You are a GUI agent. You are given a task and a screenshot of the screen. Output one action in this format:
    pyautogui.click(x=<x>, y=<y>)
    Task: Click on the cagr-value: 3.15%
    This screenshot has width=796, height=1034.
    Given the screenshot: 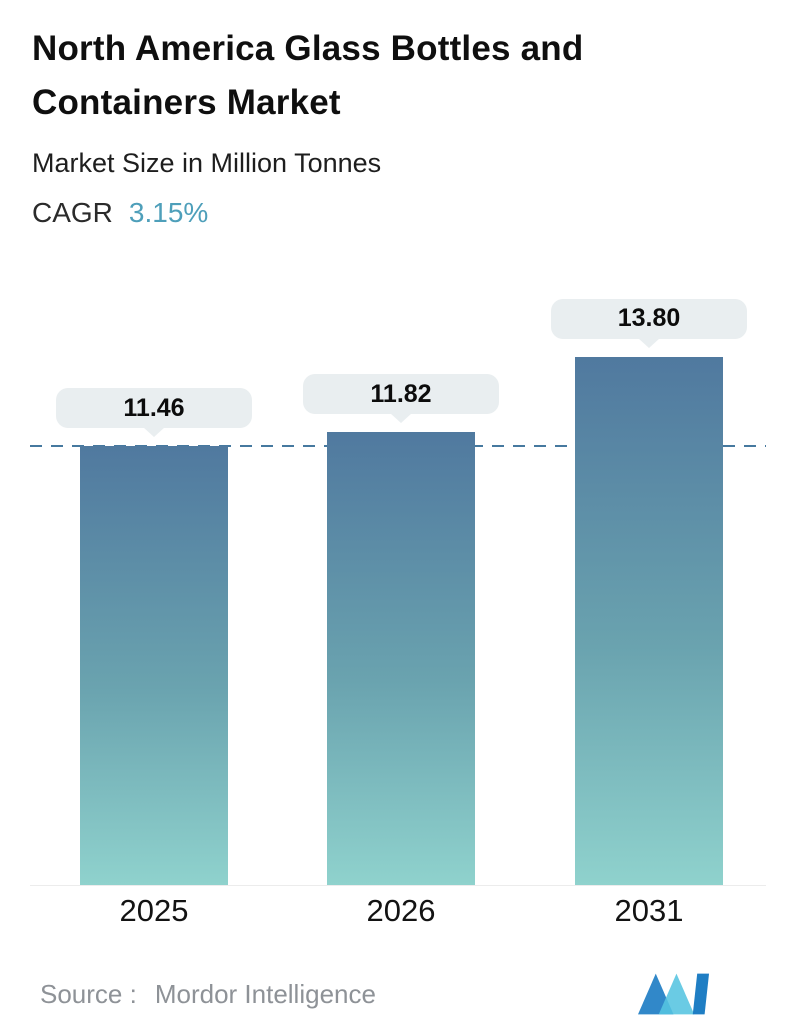 What is the action you would take?
    pyautogui.click(x=168, y=212)
    